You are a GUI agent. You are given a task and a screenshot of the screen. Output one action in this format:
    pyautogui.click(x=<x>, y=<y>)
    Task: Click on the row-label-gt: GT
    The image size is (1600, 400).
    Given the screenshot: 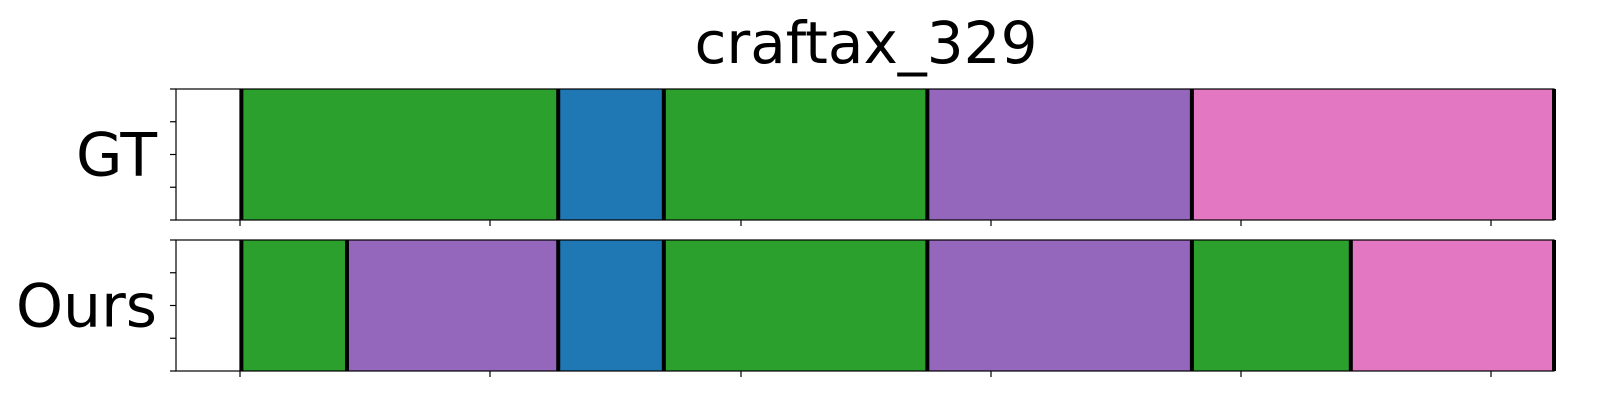 What is the action you would take?
    pyautogui.click(x=116, y=156)
    